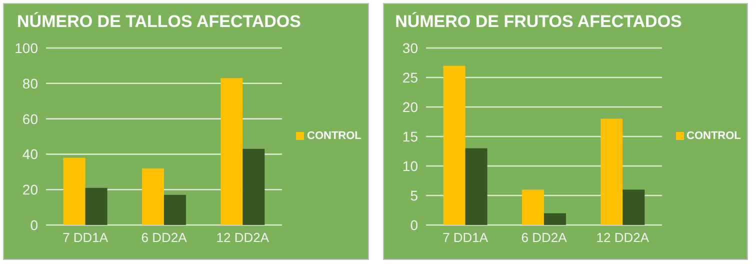  What do you see at coordinates (410, 166) in the screenshot?
I see `y-tick-label: 10` at bounding box center [410, 166].